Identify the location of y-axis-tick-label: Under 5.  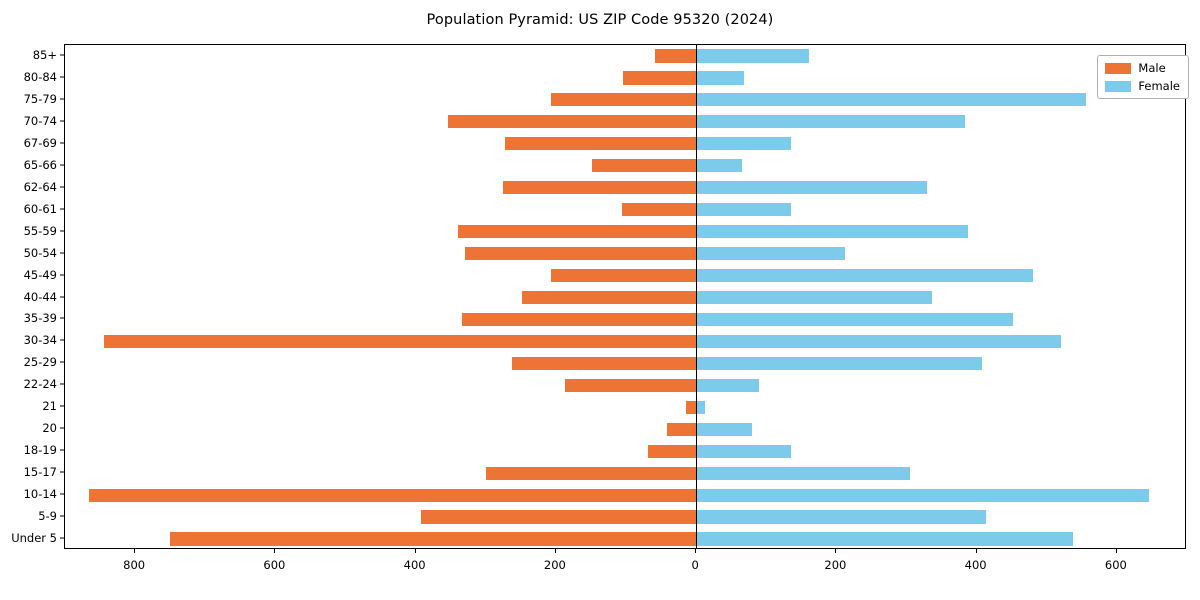
(34, 538).